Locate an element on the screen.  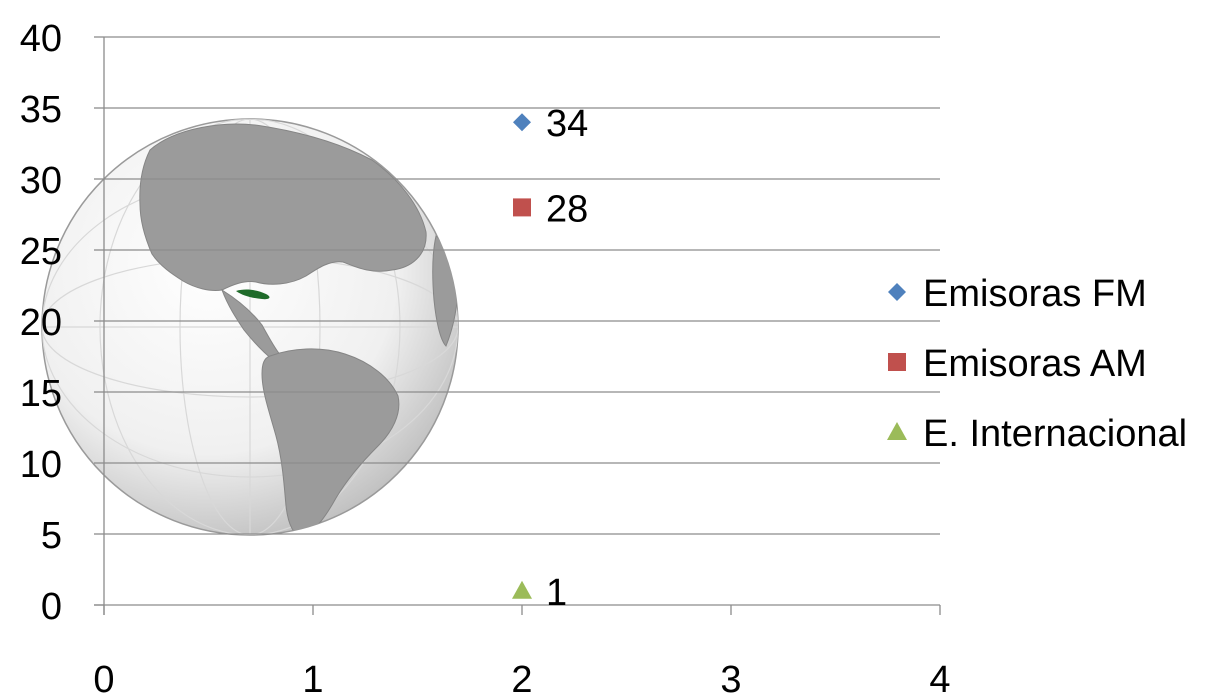
y-tick-label: 30 is located at coordinates (41, 181).